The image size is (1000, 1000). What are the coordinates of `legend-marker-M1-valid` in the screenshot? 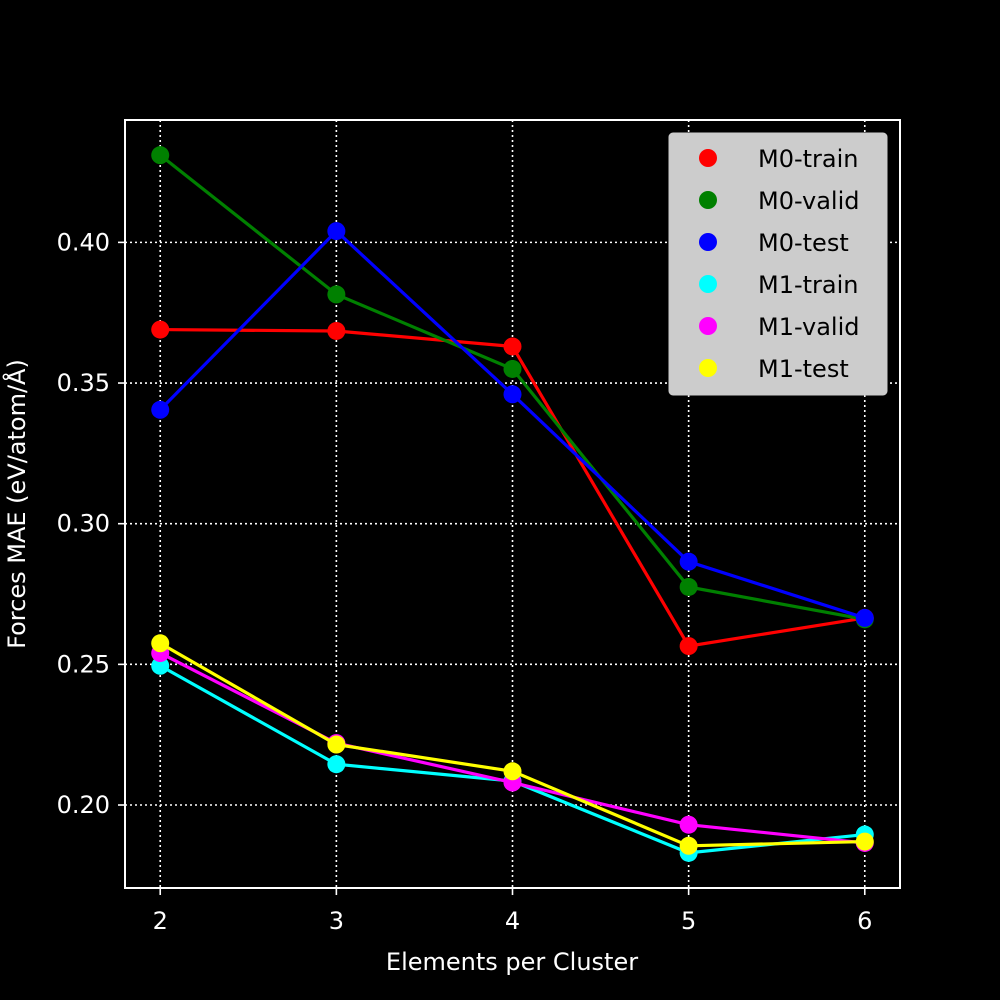 It's located at (708, 326).